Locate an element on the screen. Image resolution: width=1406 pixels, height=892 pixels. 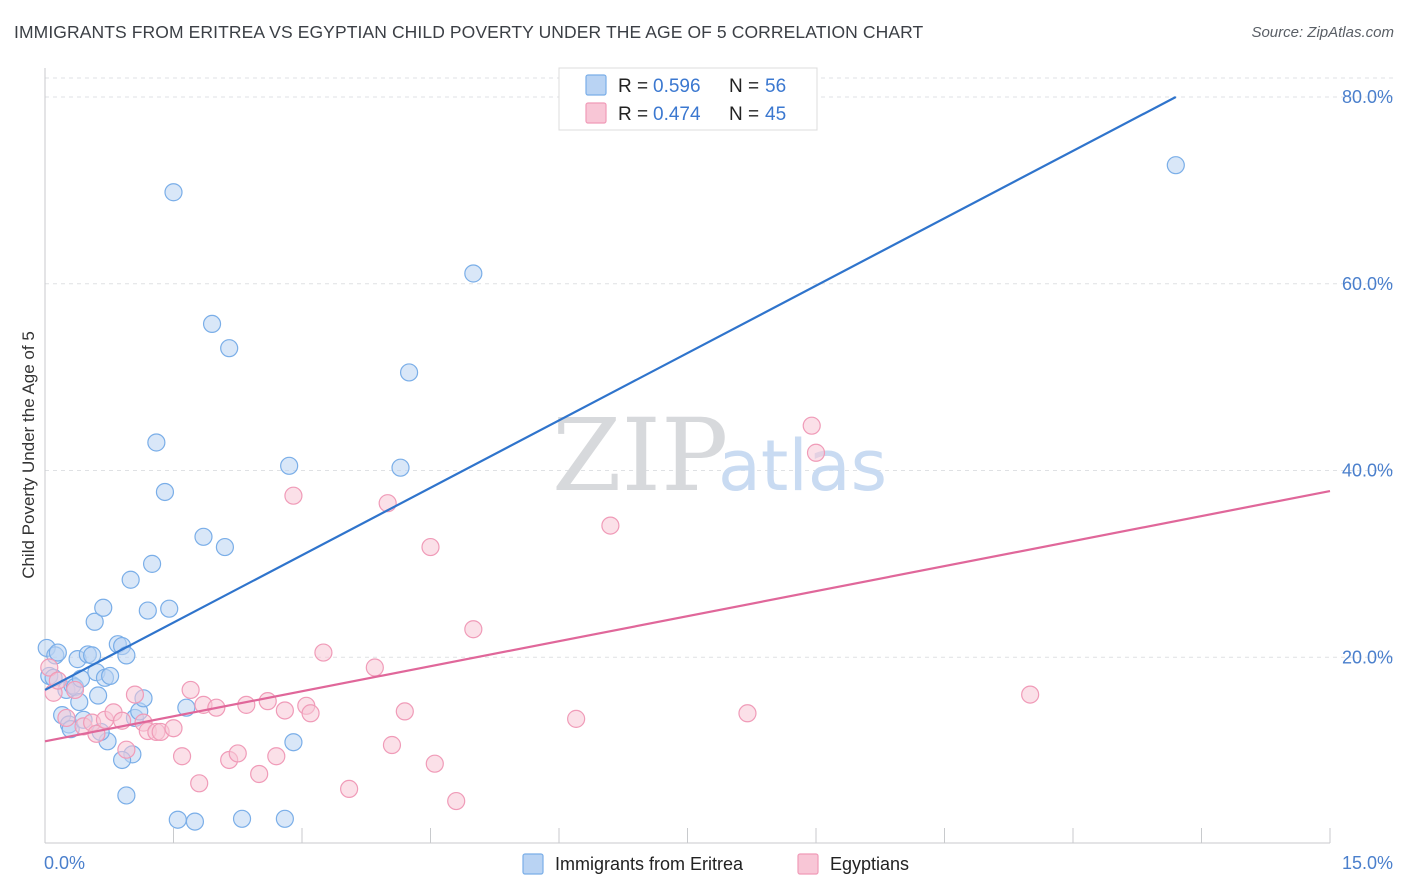
x-tick-max: 15.0% is located at coordinates (1367, 863).